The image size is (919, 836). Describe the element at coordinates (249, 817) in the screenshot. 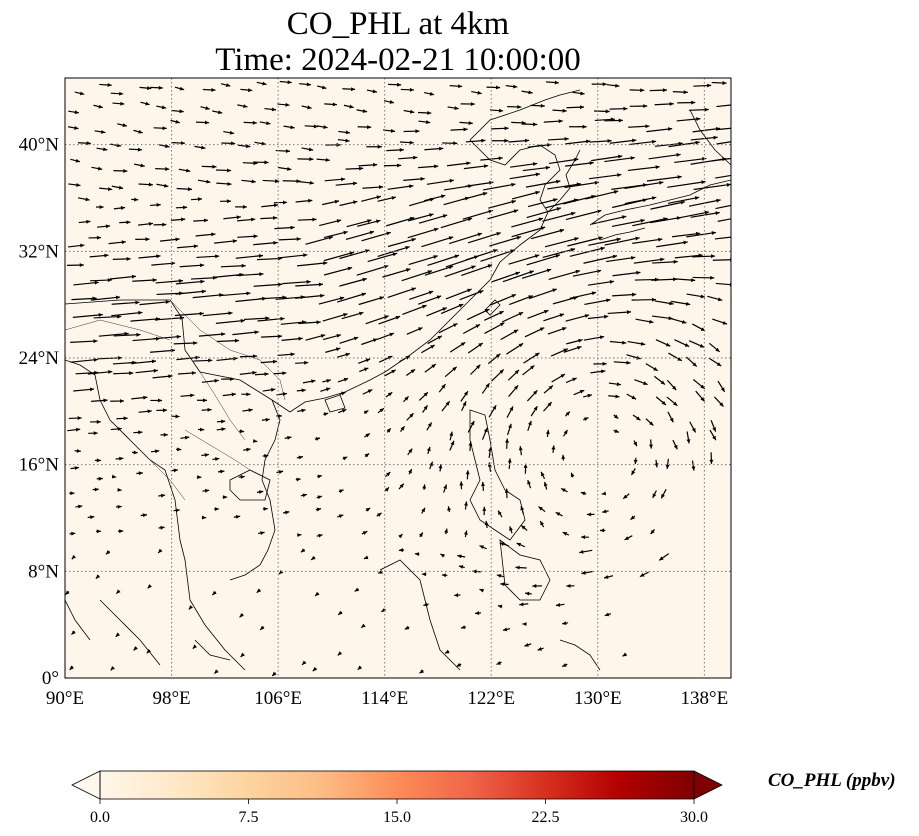

I see `colorbar-tick-label: 7.5` at that location.